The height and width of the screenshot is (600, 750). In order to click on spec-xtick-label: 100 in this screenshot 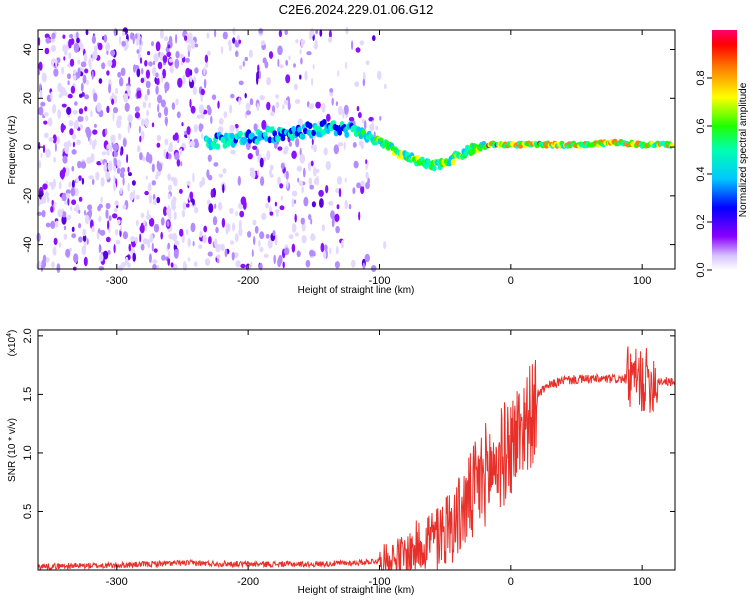, I will do `click(642, 281)`.